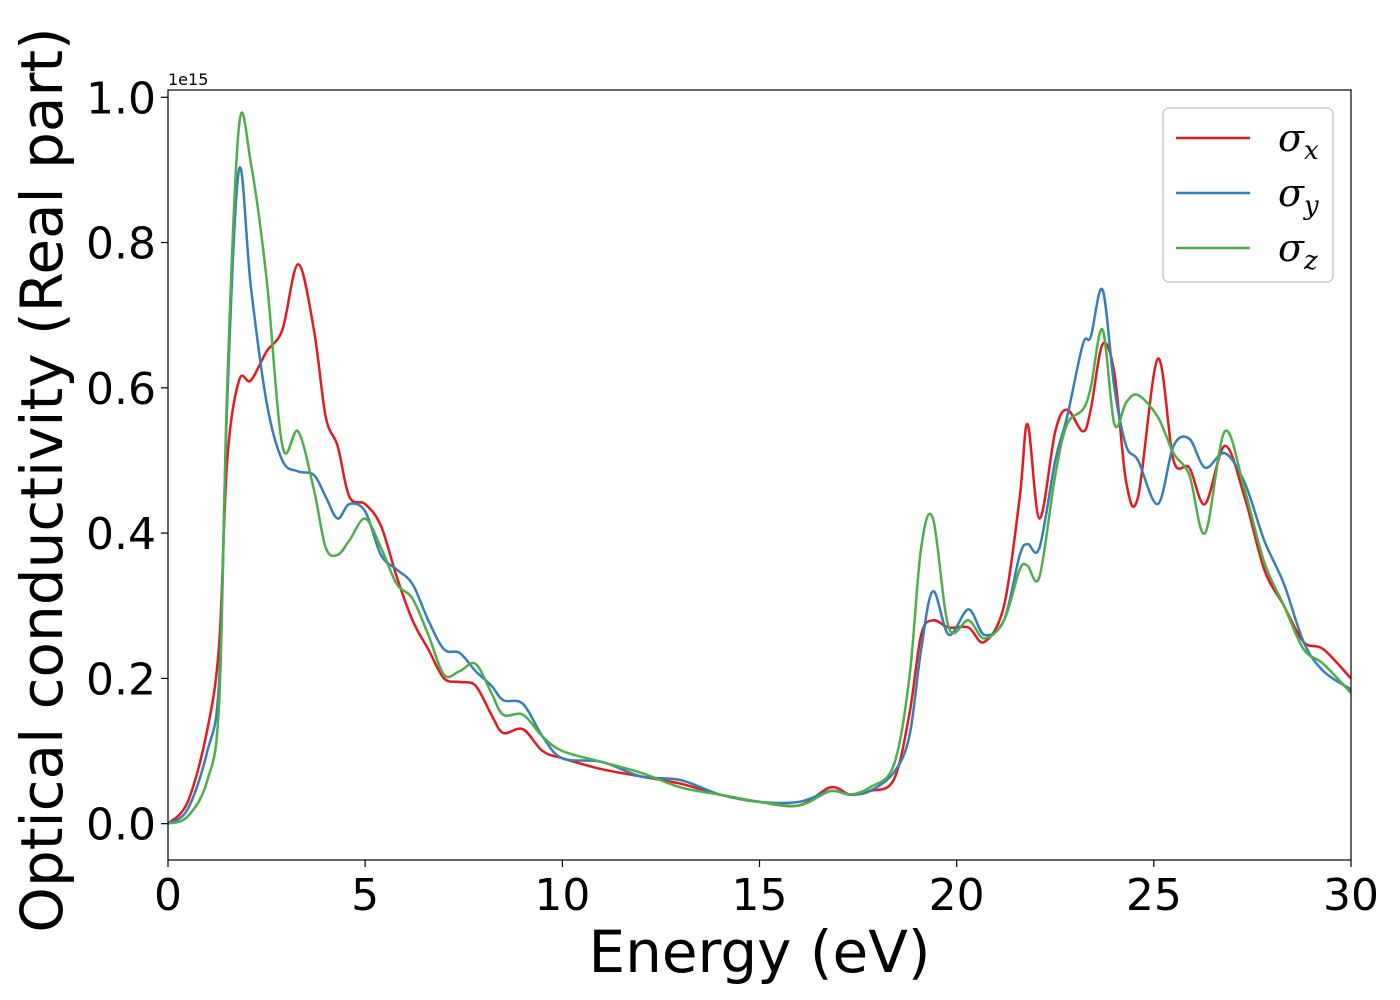 Image resolution: width=1400 pixels, height=1000 pixels. What do you see at coordinates (42, 479) in the screenshot?
I see `y-axis-title: Optical conductivity (Real part)` at bounding box center [42, 479].